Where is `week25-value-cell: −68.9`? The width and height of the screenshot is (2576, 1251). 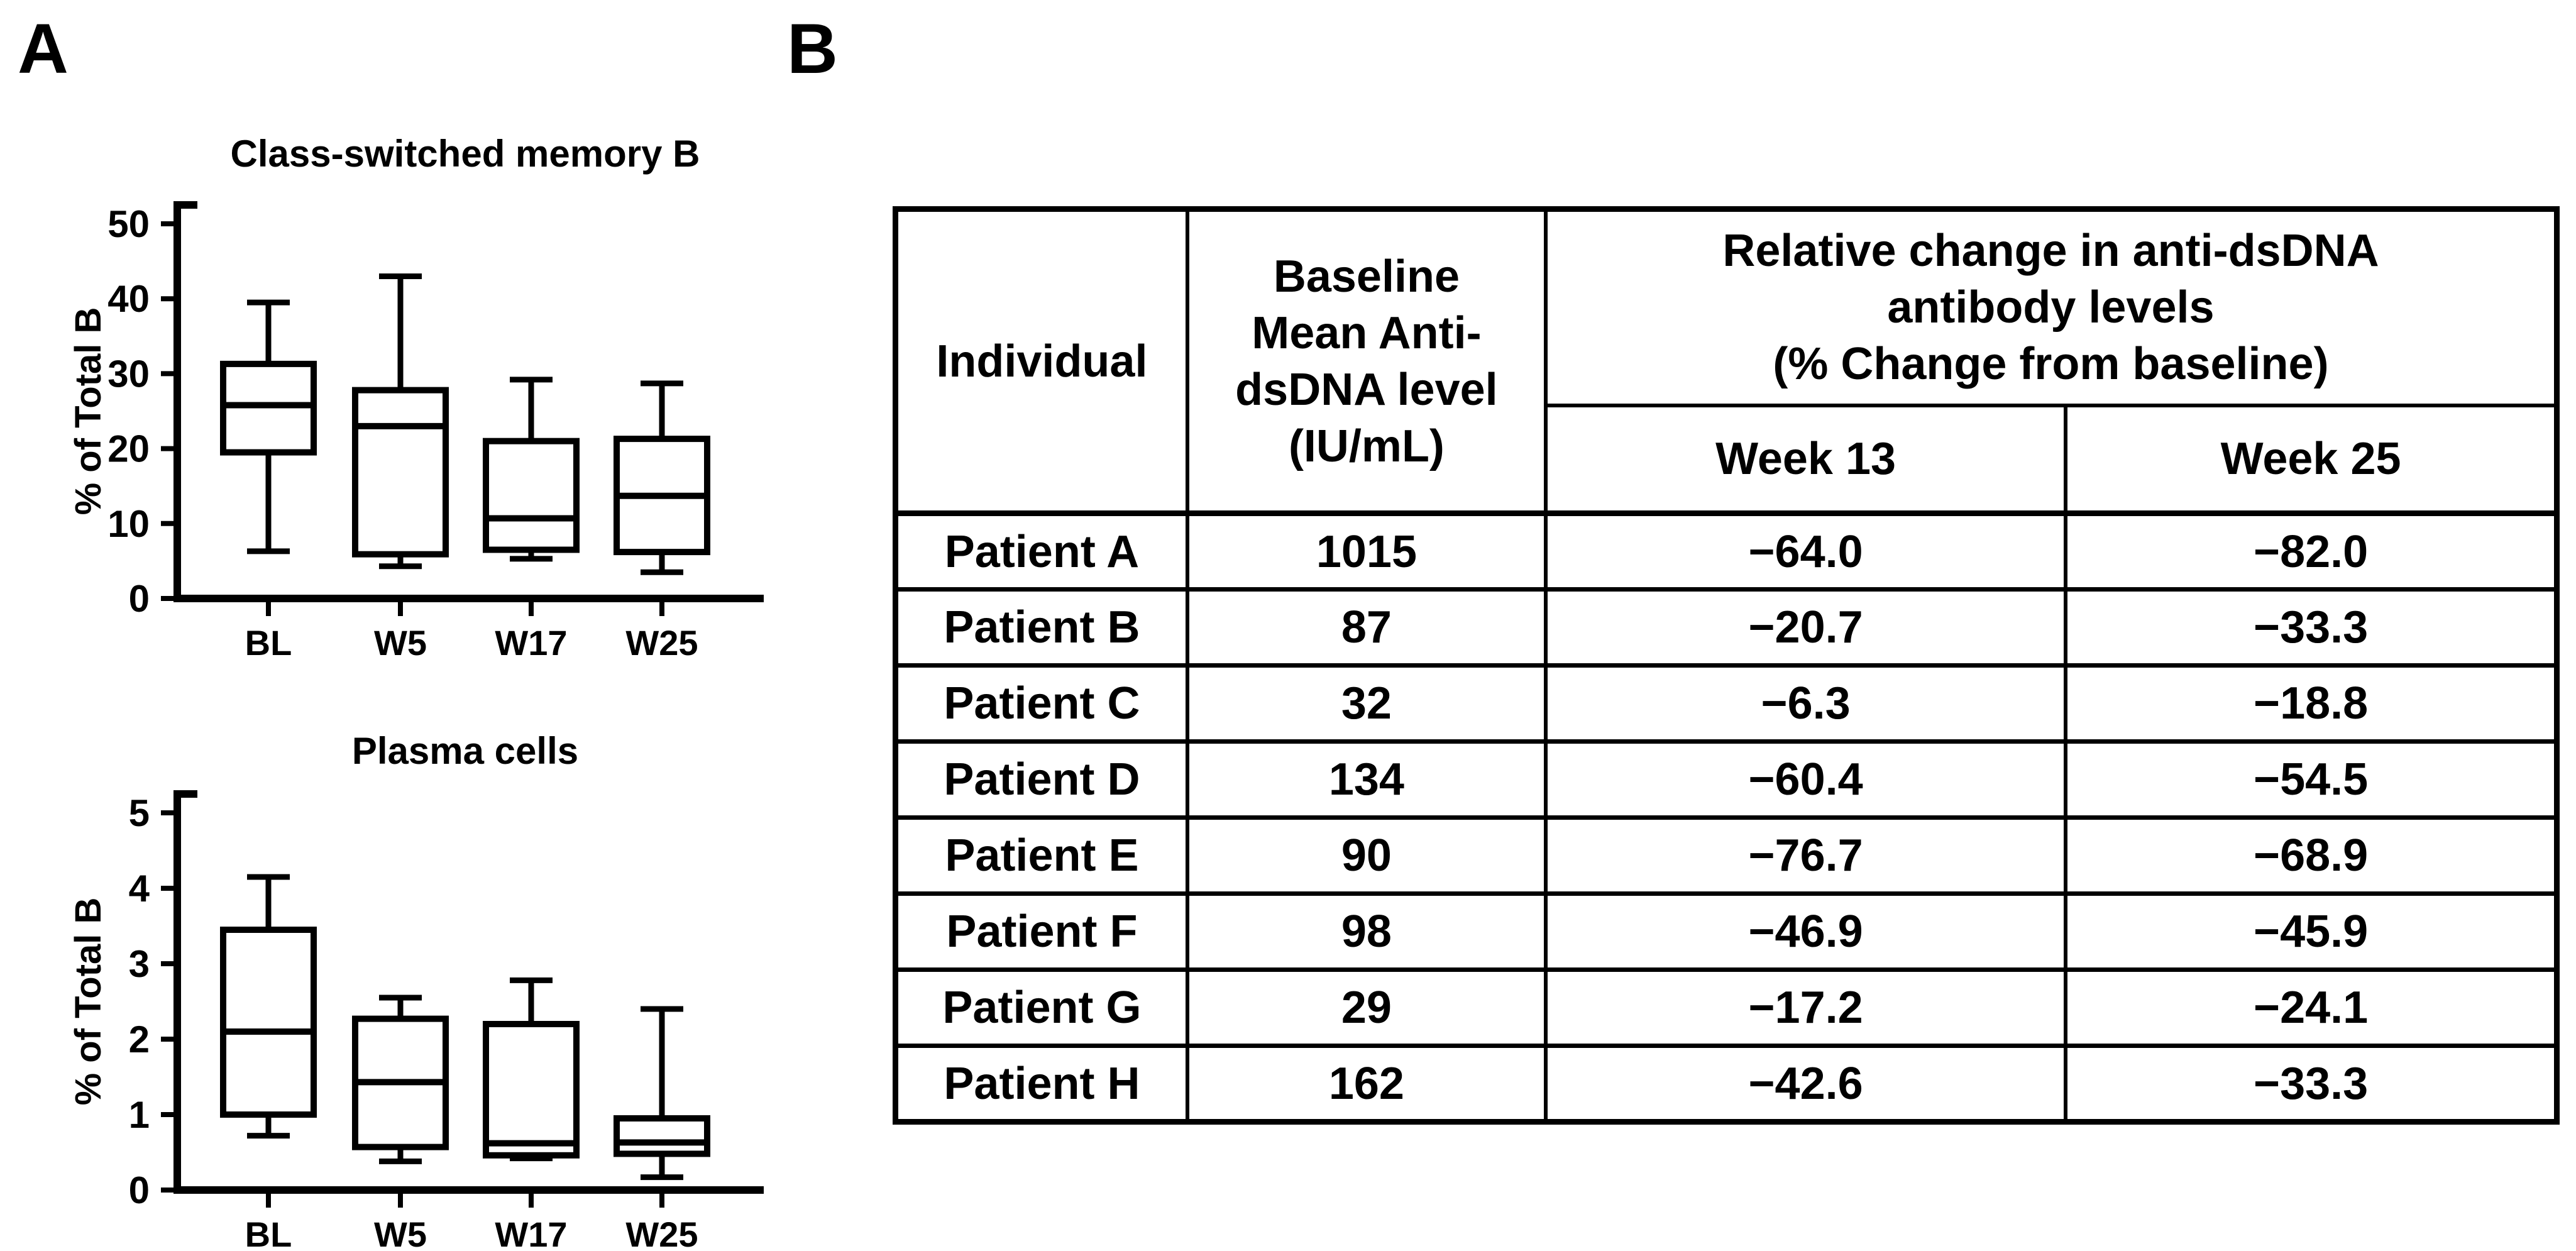
week25-value-cell: −68.9 is located at coordinates (2312, 855).